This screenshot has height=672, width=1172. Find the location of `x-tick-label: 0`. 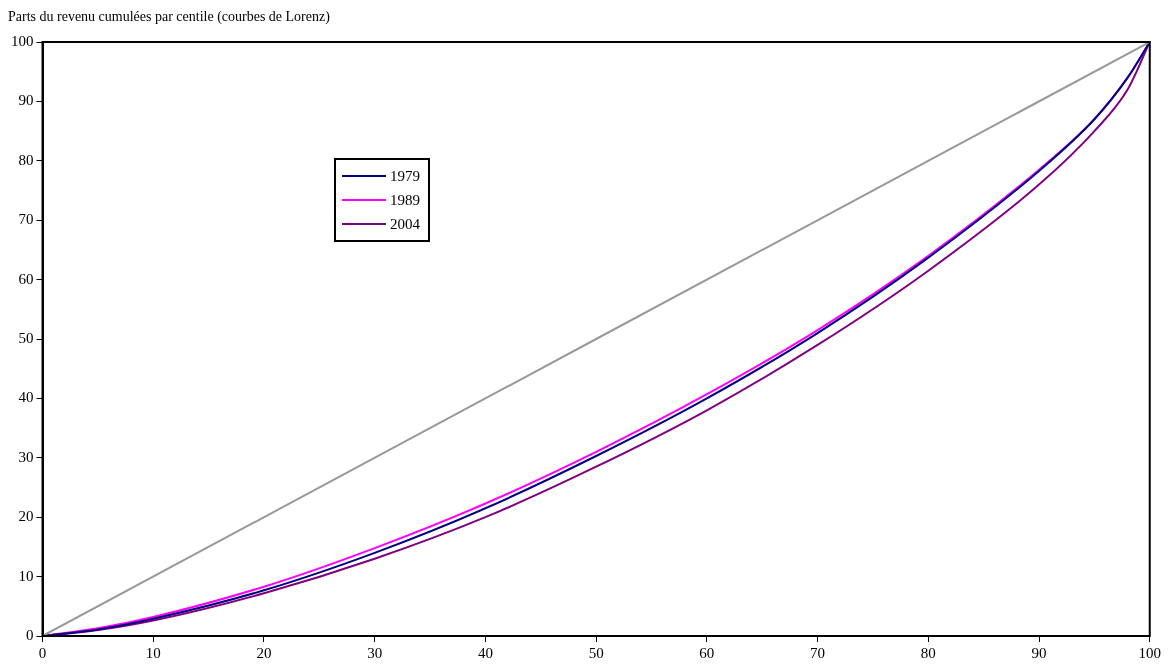

x-tick-label: 0 is located at coordinates (42, 652).